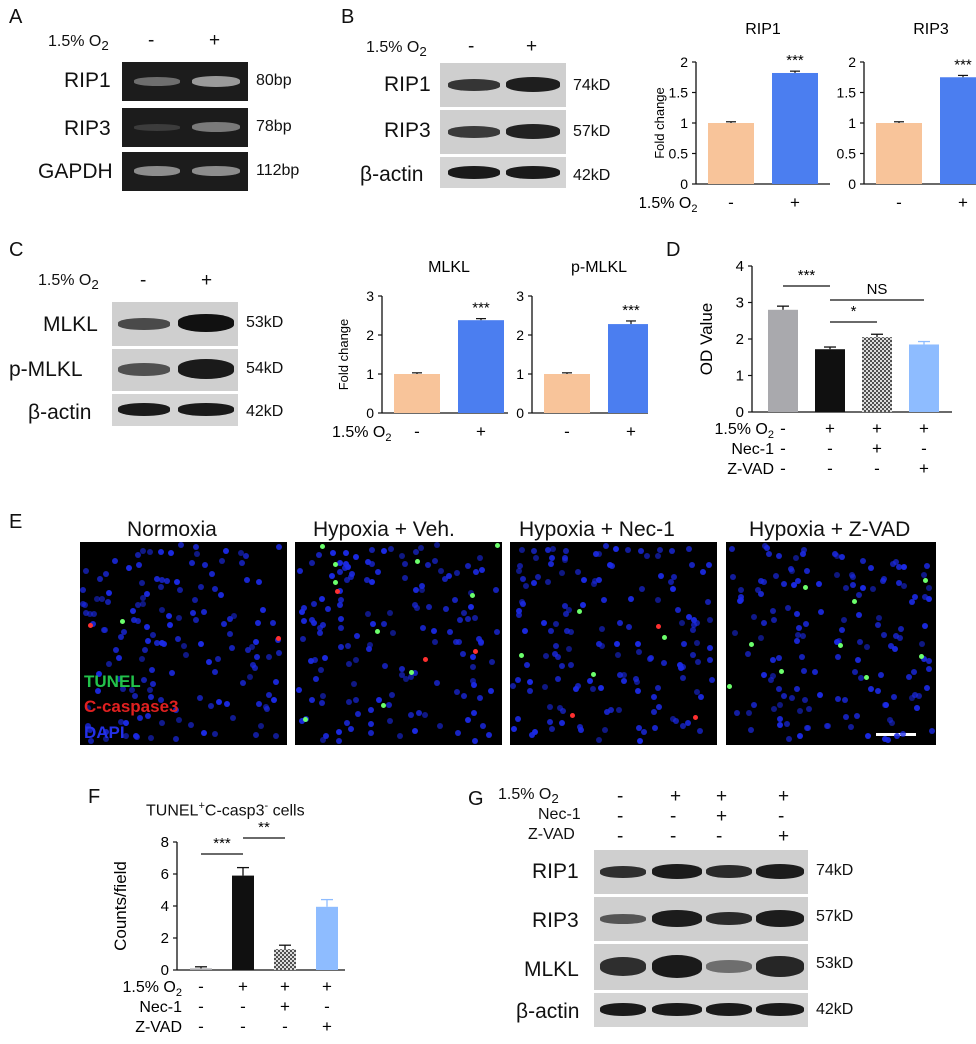 The height and width of the screenshot is (1044, 976). Describe the element at coordinates (185, 127) in the screenshot. I see `gel-strip-rip3` at that location.